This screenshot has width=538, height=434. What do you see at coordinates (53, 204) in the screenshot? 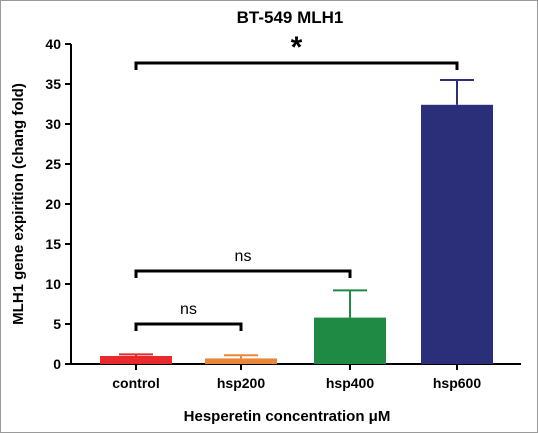
I see `y-tick-label: 20` at bounding box center [53, 204].